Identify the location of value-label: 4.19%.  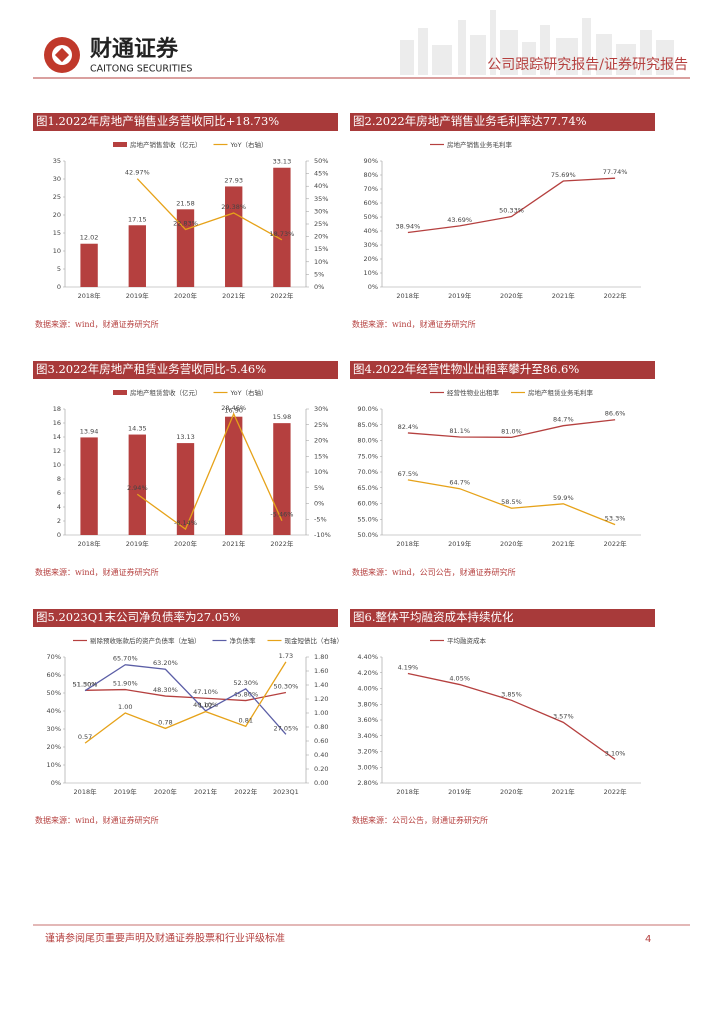
(408, 668).